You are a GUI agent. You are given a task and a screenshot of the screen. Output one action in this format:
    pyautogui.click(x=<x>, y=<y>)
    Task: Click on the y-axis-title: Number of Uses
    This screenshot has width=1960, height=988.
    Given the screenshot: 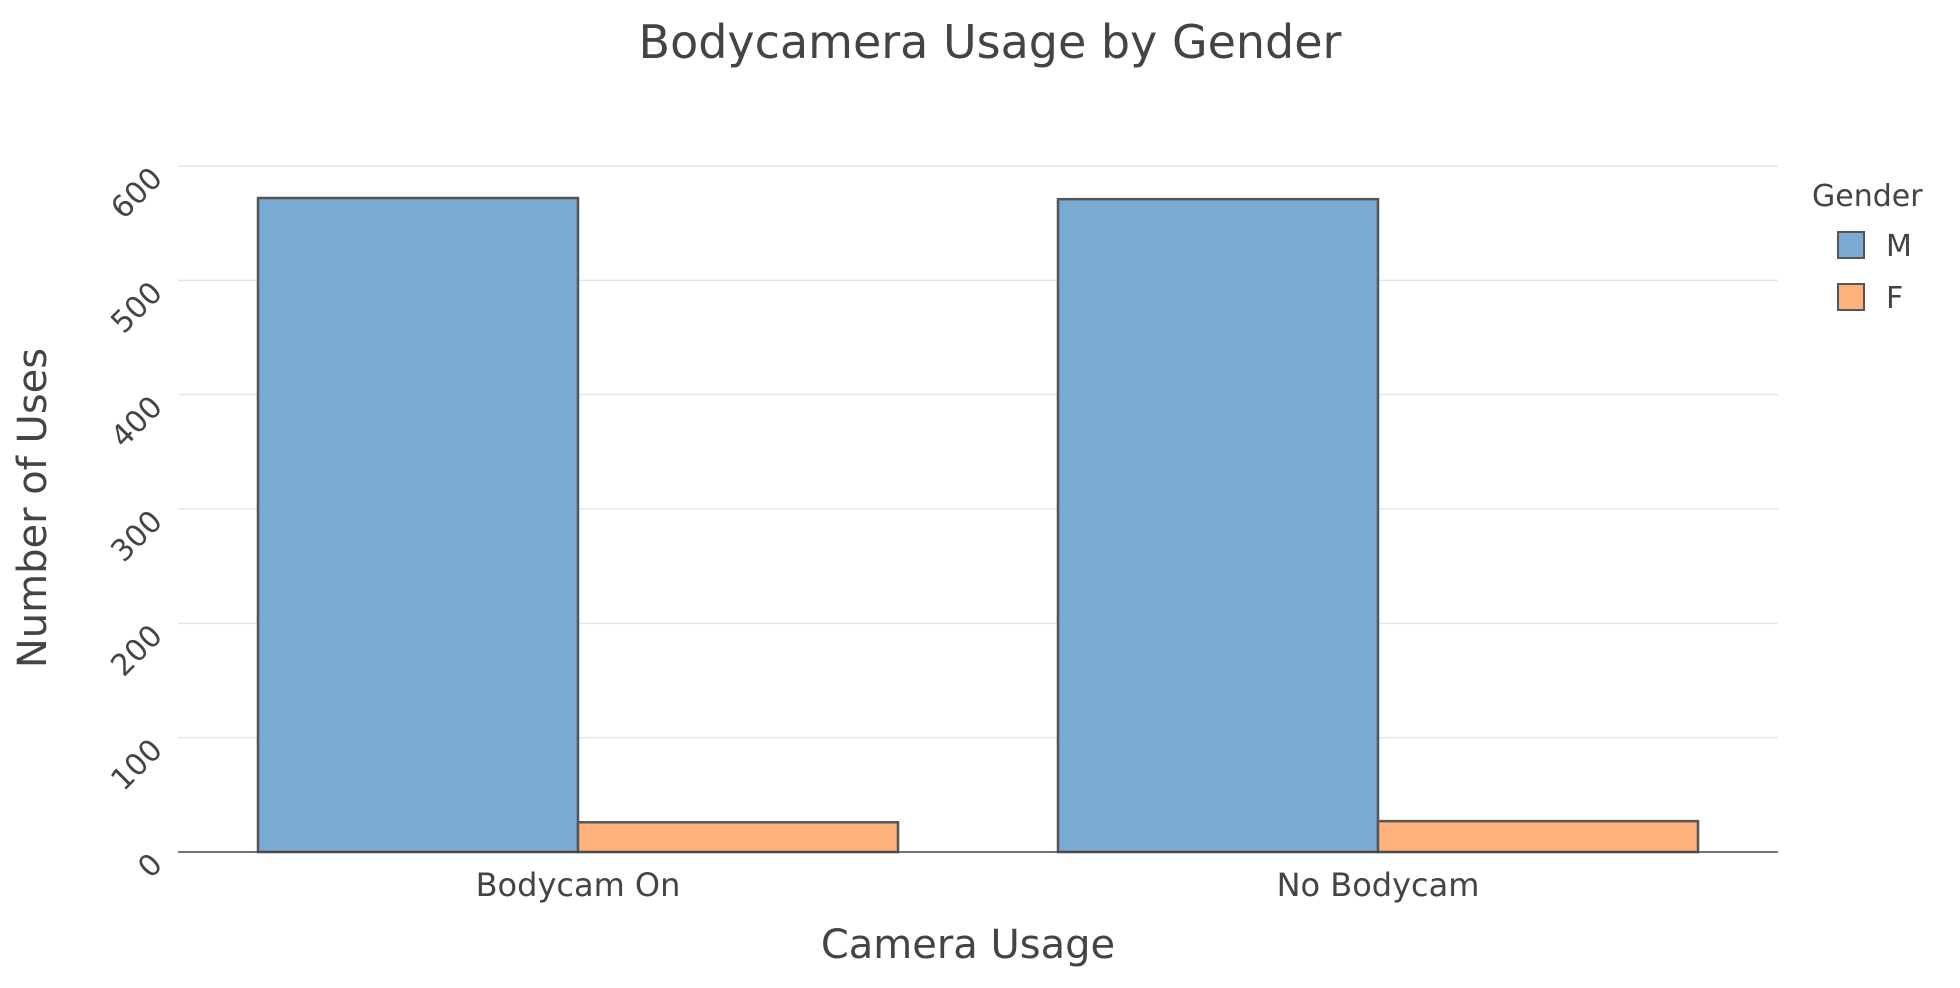 What is the action you would take?
    pyautogui.click(x=33, y=508)
    